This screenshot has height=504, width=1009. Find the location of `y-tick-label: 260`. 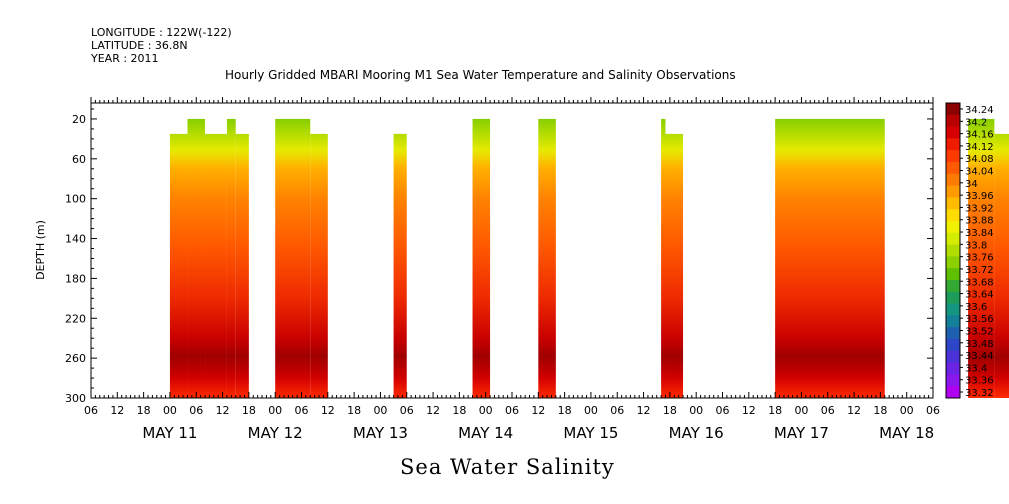

y-tick-label: 260 is located at coordinates (75, 358).